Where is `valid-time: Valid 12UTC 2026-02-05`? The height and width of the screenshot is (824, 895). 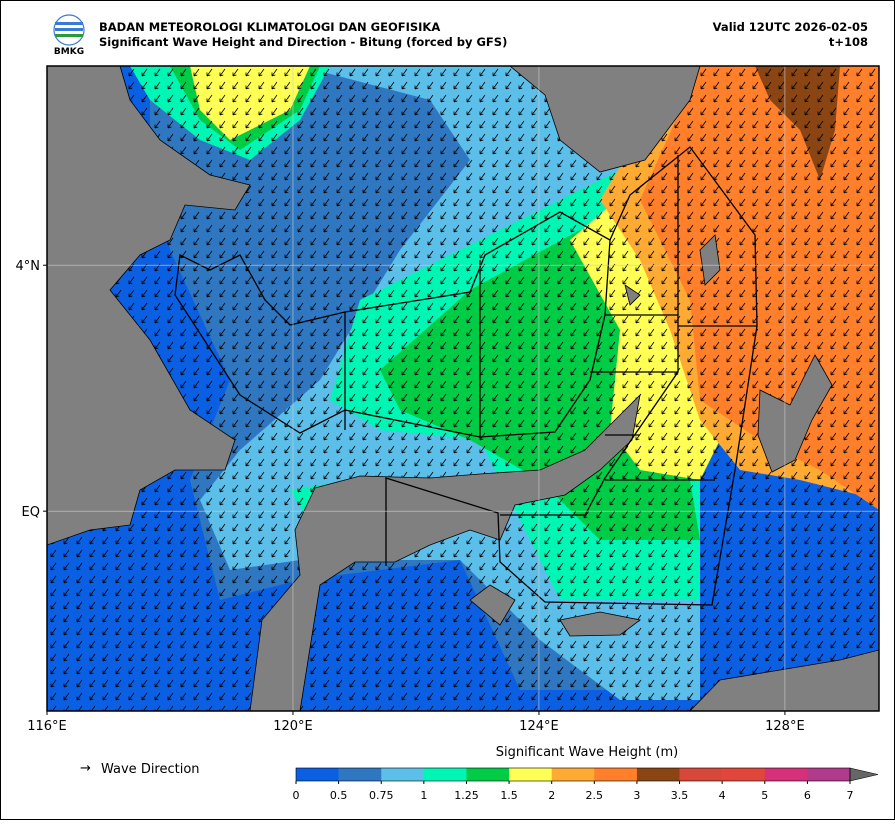 valid-time: Valid 12UTC 2026-02-05 is located at coordinates (790, 27).